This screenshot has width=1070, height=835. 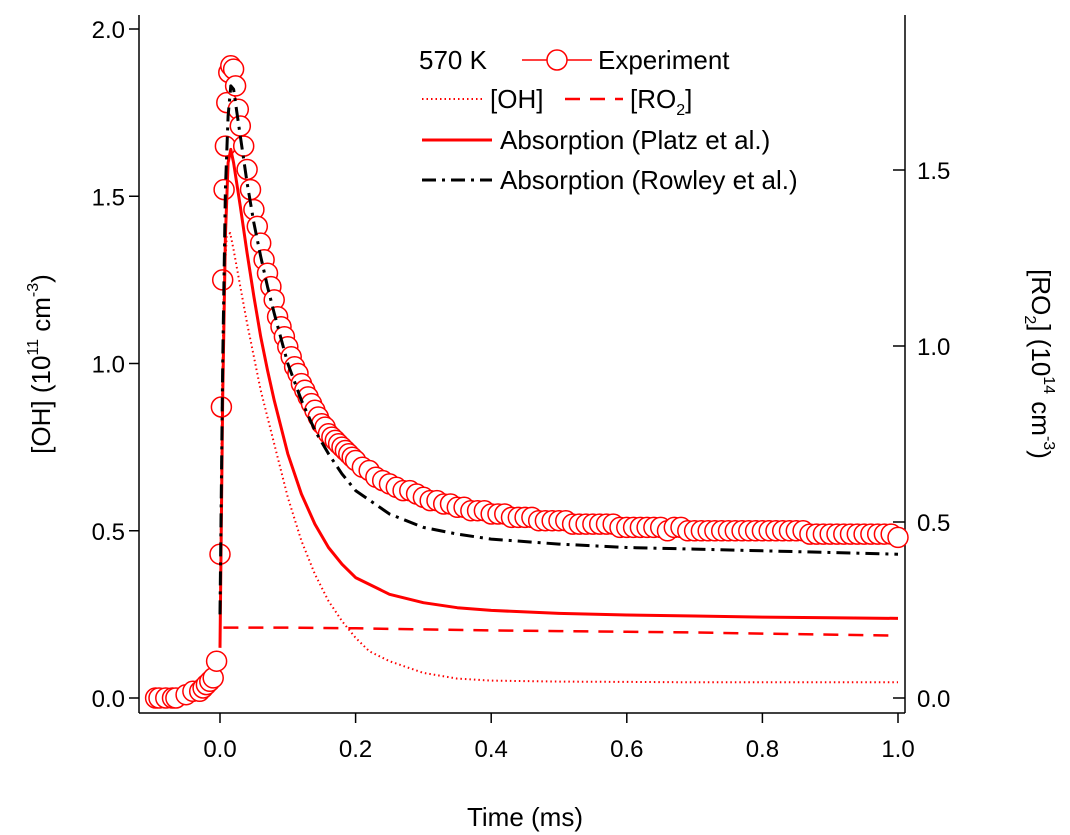 What do you see at coordinates (219, 749) in the screenshot?
I see `x-tick-label: 0.0` at bounding box center [219, 749].